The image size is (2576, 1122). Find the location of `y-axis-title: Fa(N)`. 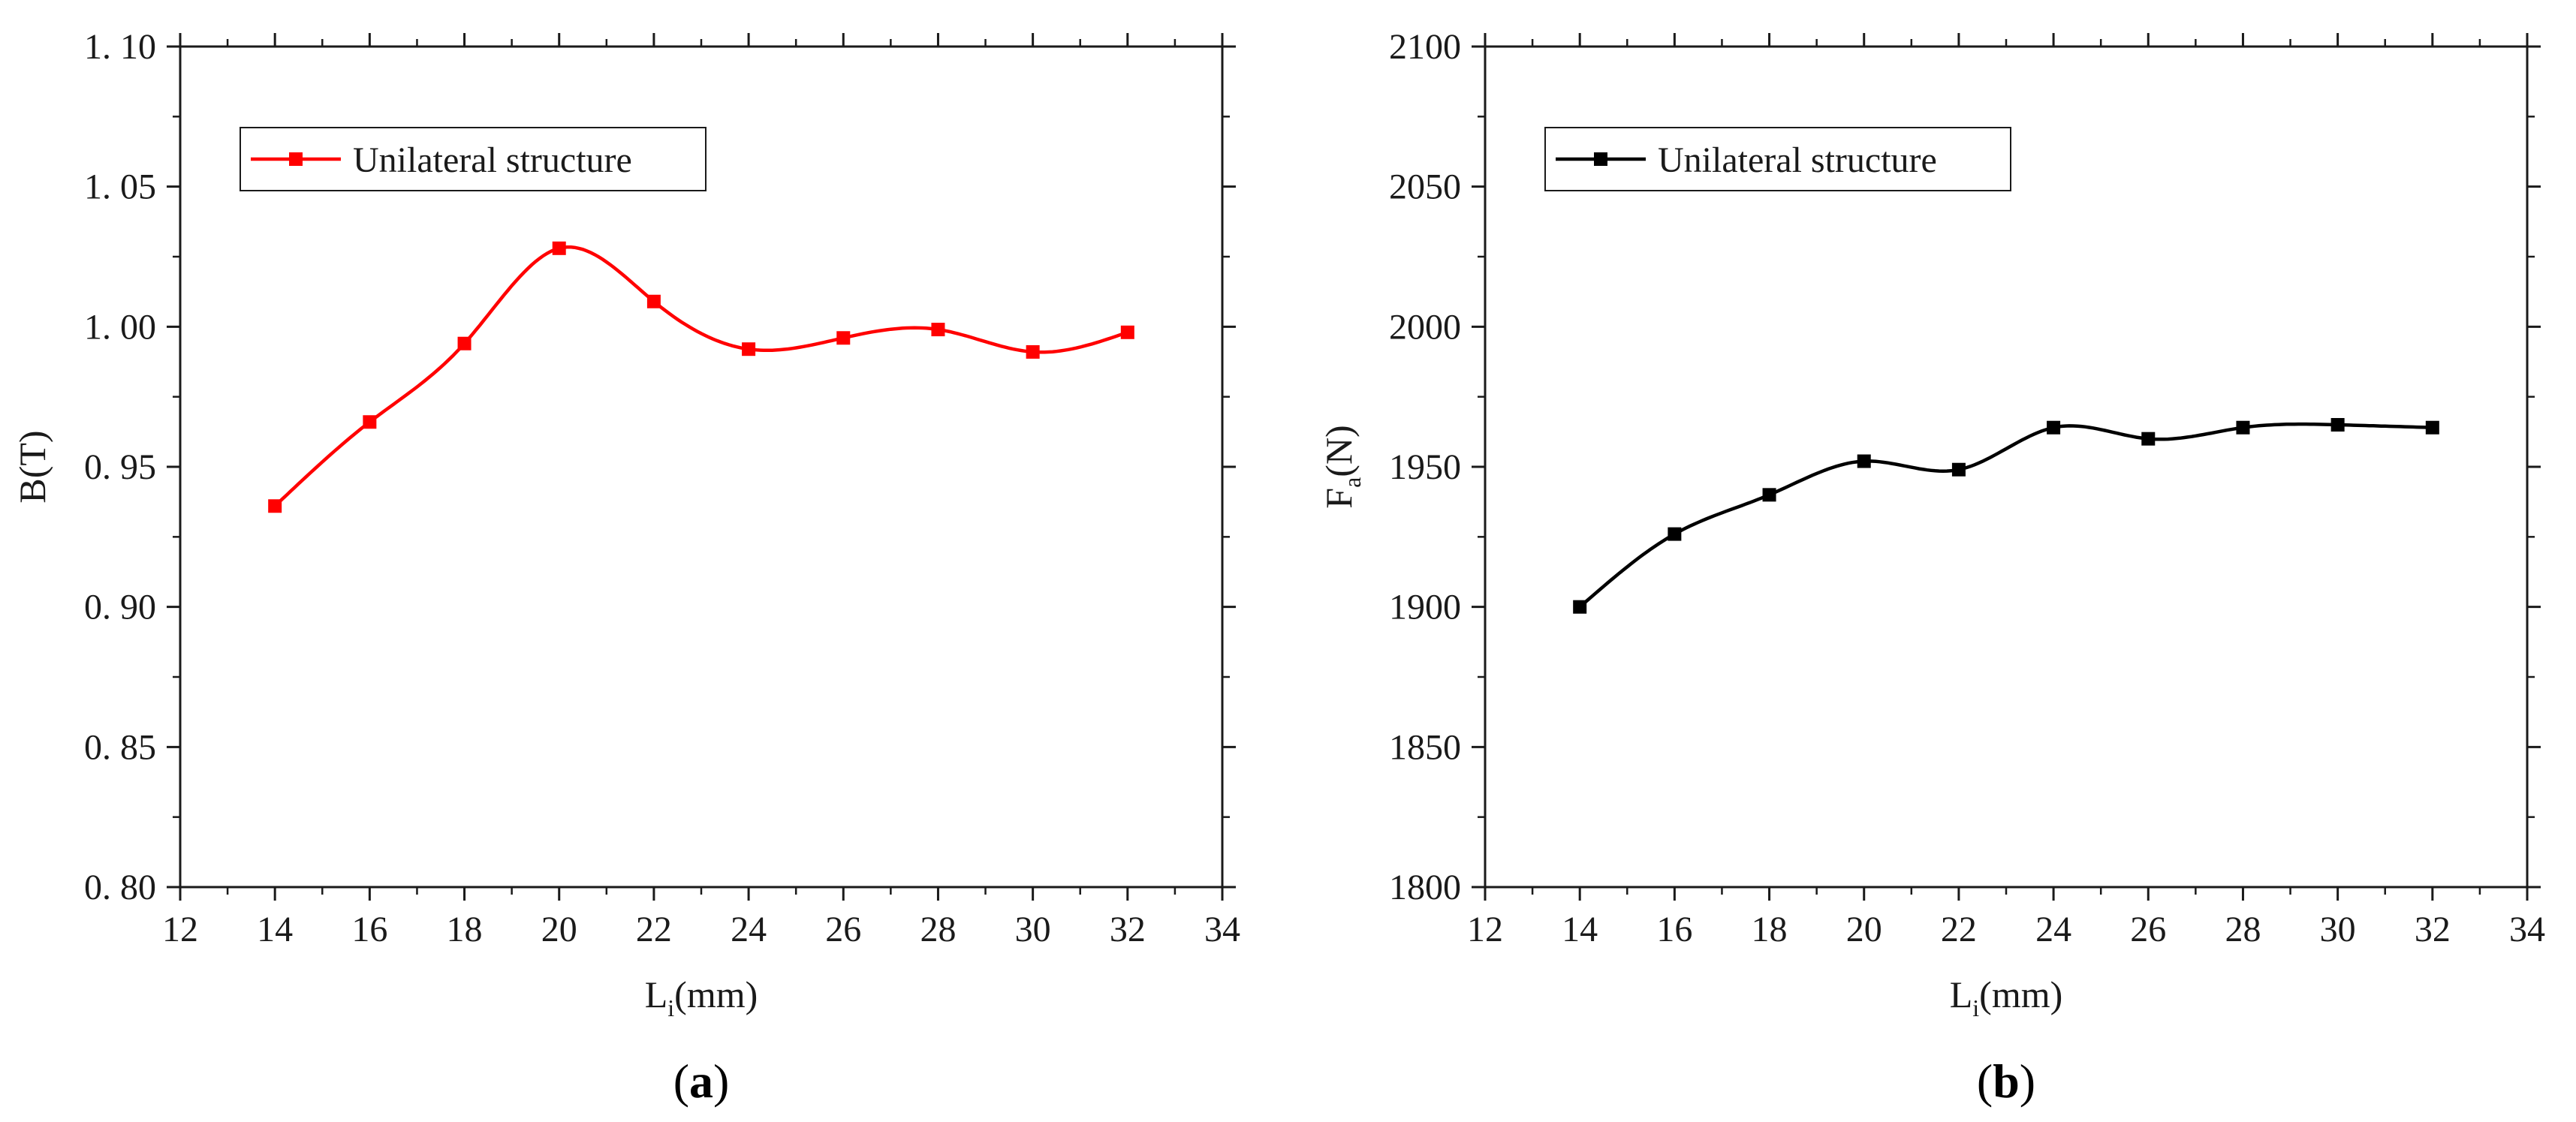

y-axis-title: Fa(N) is located at coordinates (1342, 466).